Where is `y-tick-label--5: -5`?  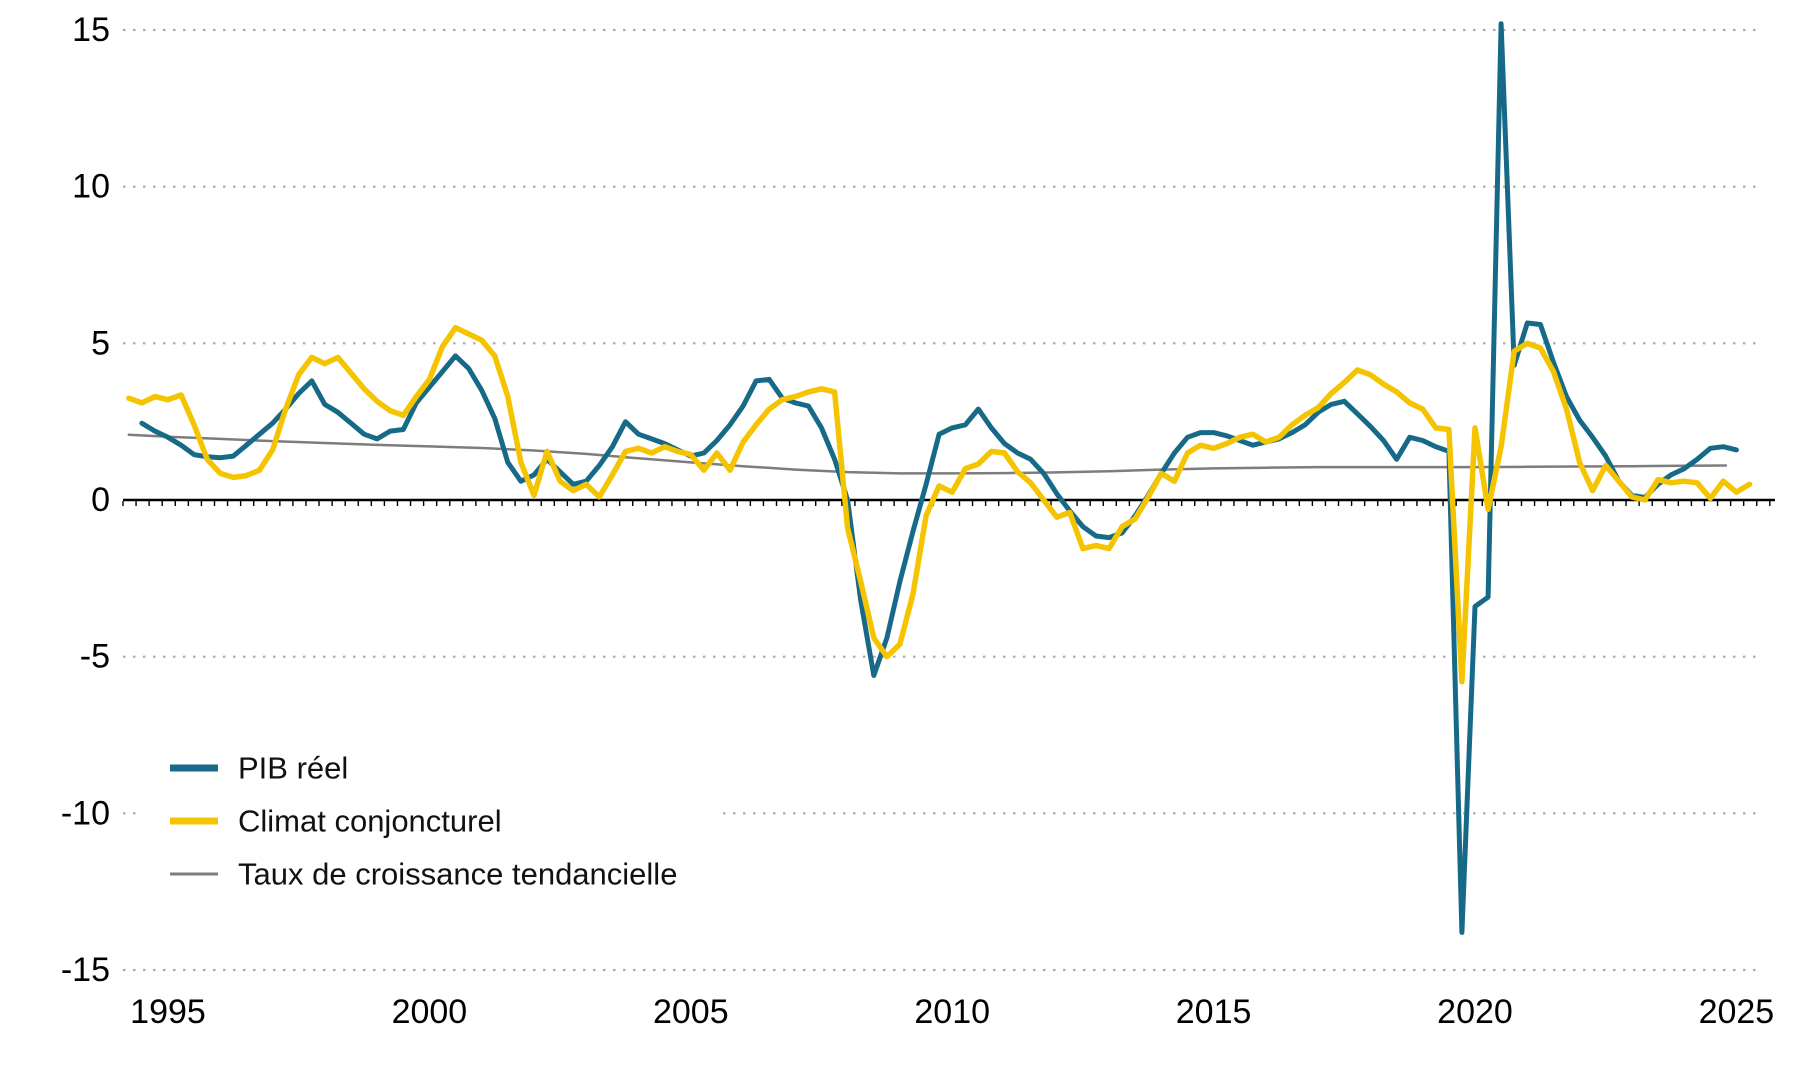
y-tick-label--5: -5 is located at coordinates (95, 657).